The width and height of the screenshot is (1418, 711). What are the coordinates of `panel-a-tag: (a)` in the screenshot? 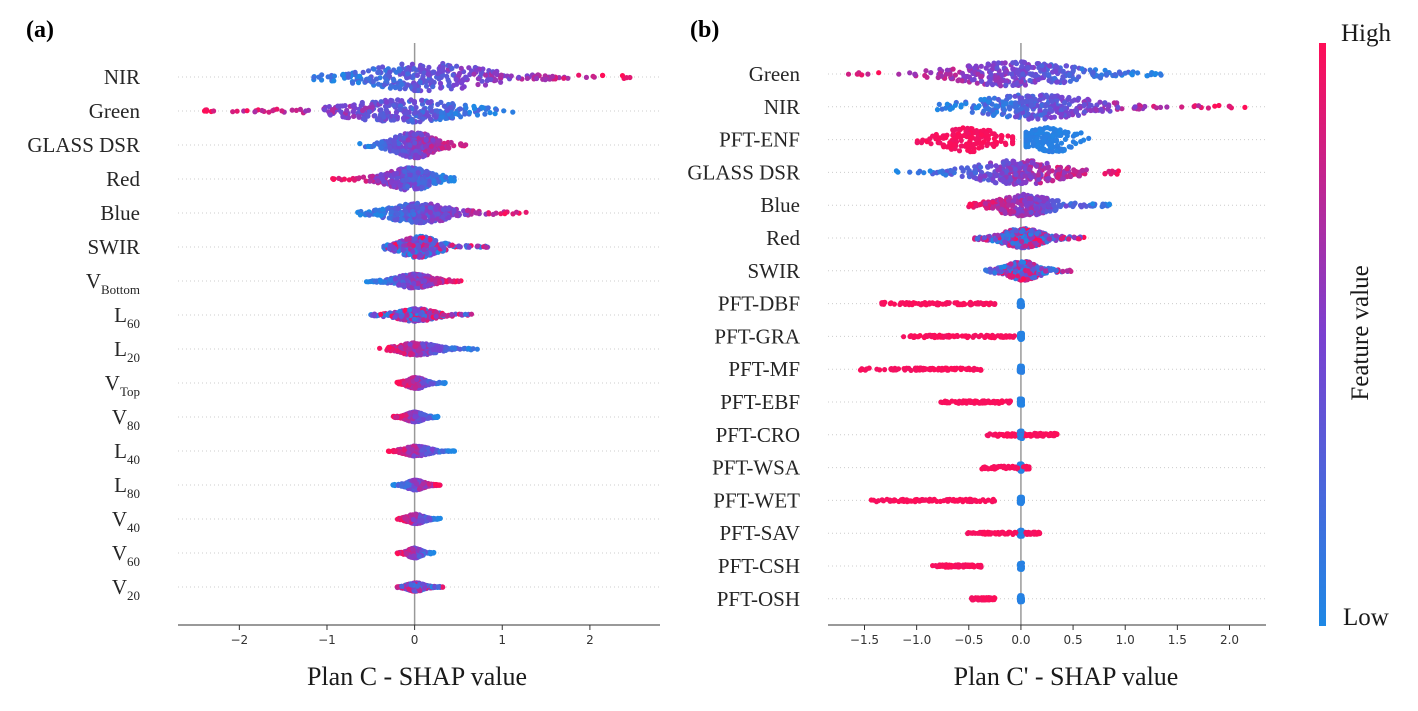 It's located at (40, 30).